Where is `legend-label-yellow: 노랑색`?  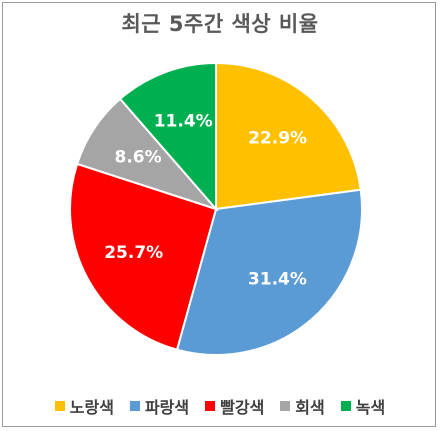
legend-label-yellow: 노랑색 is located at coordinates (91, 407).